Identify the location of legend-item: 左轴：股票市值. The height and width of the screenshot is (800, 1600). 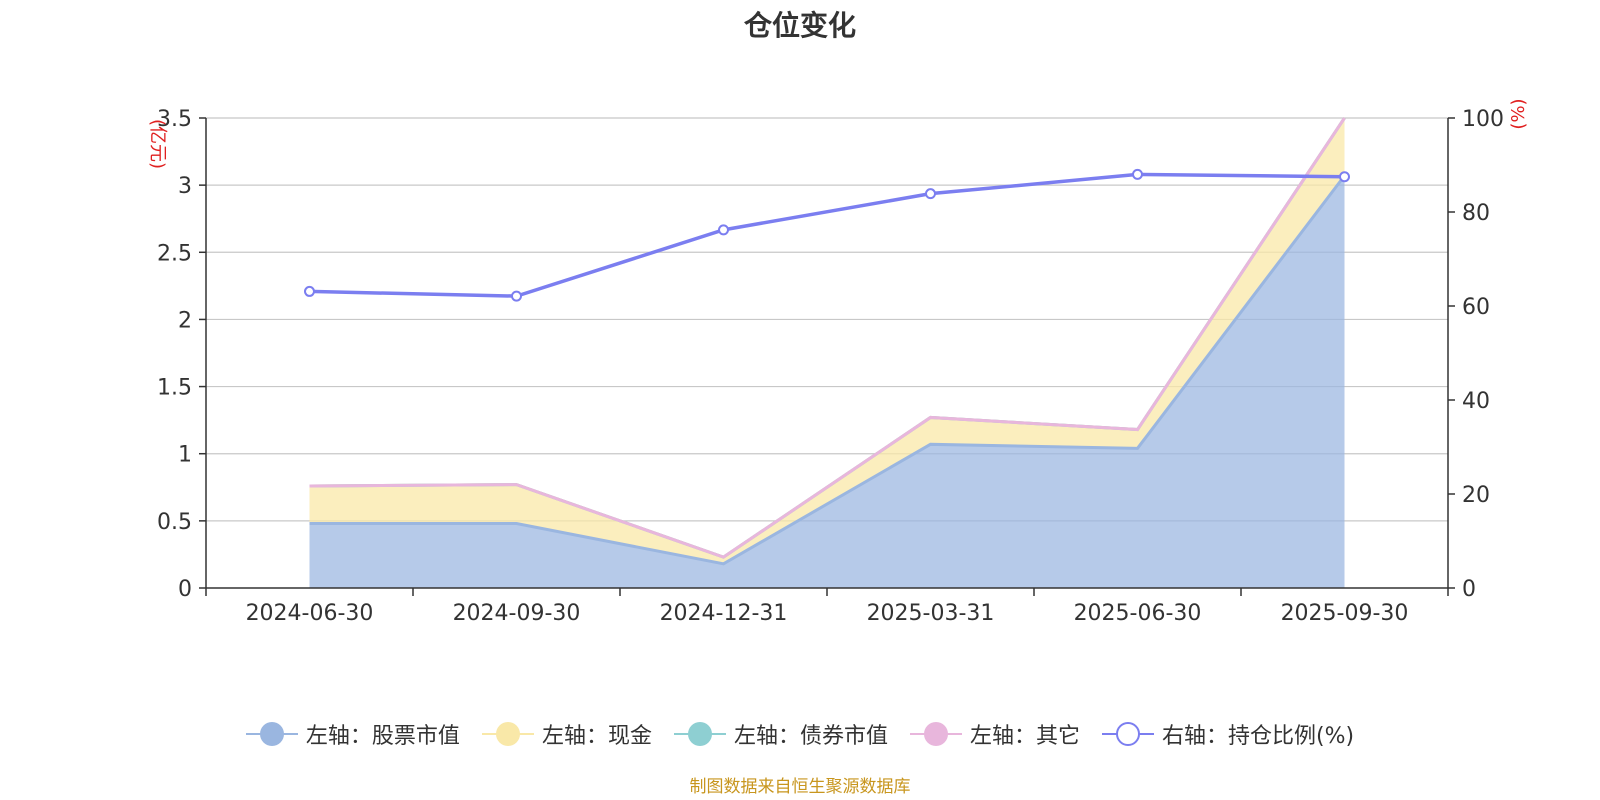
(352, 734).